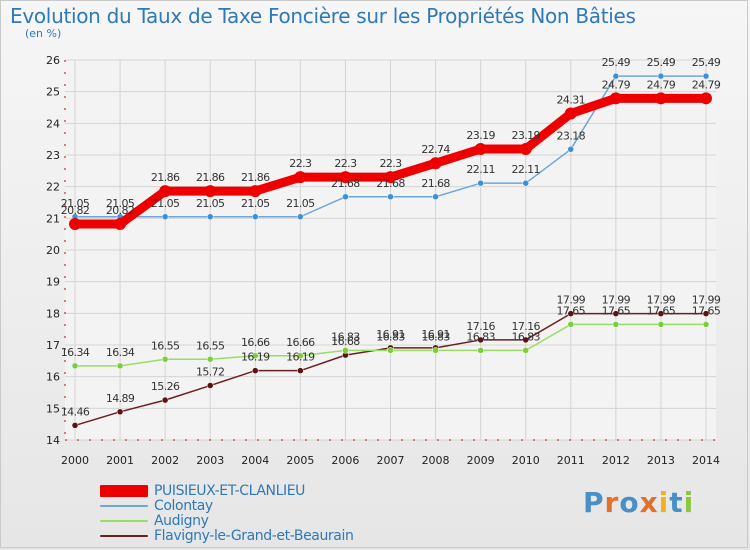 This screenshot has height=550, width=750. Describe the element at coordinates (616, 460) in the screenshot. I see `x-tick-label: 2012` at that location.